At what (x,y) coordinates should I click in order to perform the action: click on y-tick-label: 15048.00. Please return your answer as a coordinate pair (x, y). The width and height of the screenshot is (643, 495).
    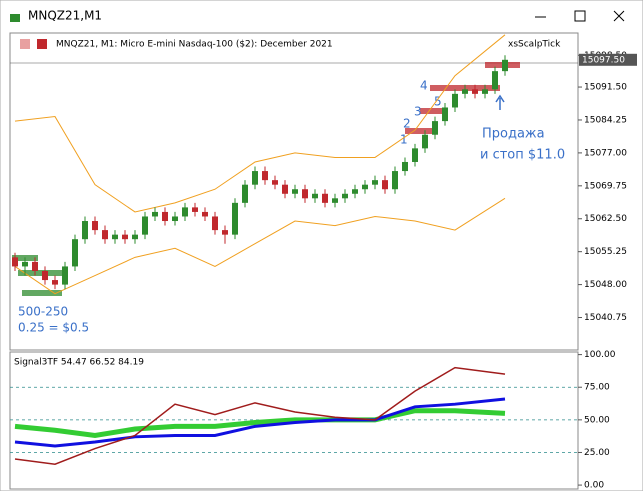
    Looking at the image, I should click on (605, 285).